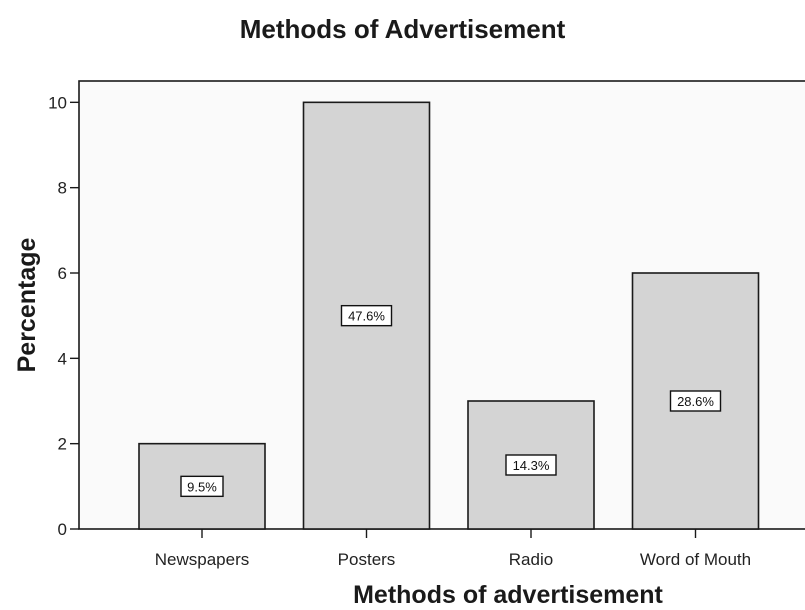 This screenshot has width=805, height=610. I want to click on x-tick-label: Posters, so click(367, 559).